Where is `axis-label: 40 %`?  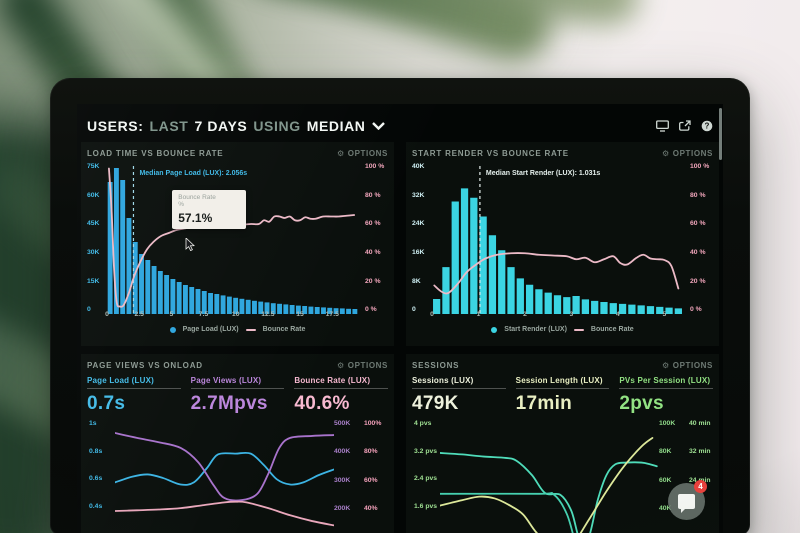
axis-label: 40 % is located at coordinates (698, 253).